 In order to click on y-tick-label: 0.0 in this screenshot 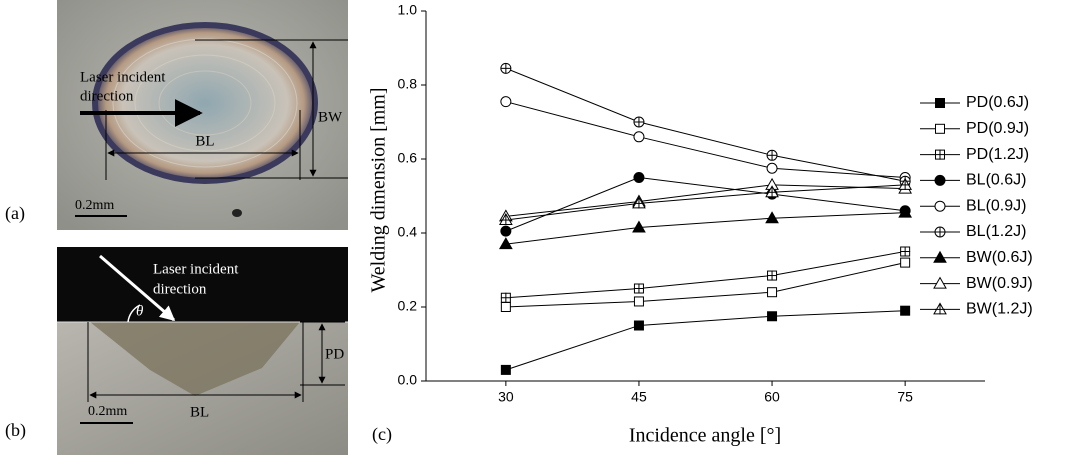, I will do `click(408, 380)`.